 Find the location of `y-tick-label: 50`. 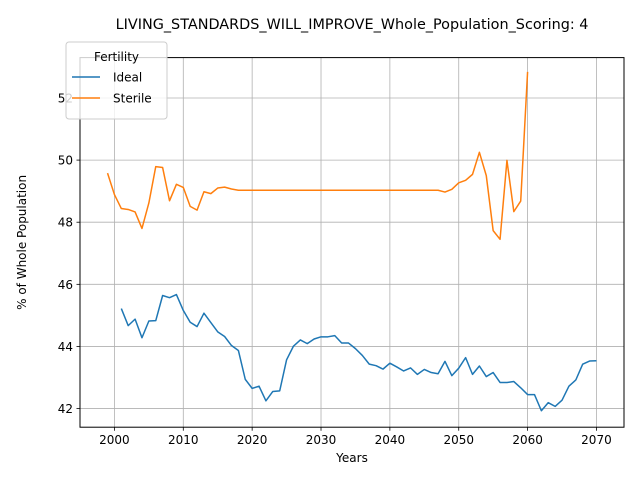

y-tick-label: 50 is located at coordinates (65, 161).